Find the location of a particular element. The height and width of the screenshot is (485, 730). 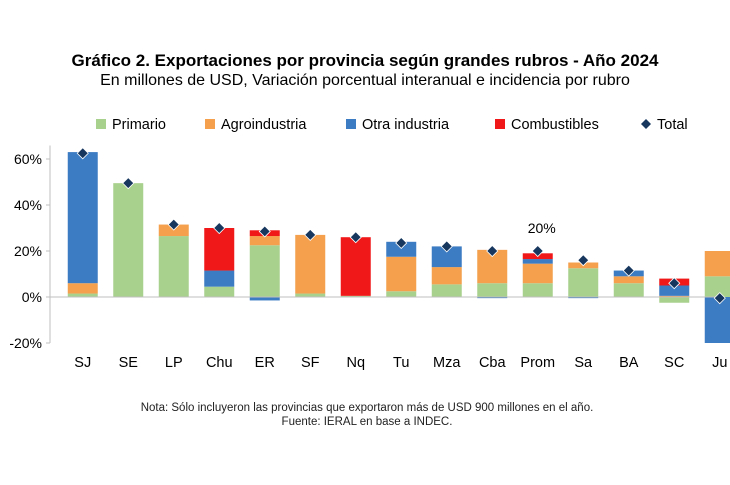

x-tick-label: ER is located at coordinates (265, 363).